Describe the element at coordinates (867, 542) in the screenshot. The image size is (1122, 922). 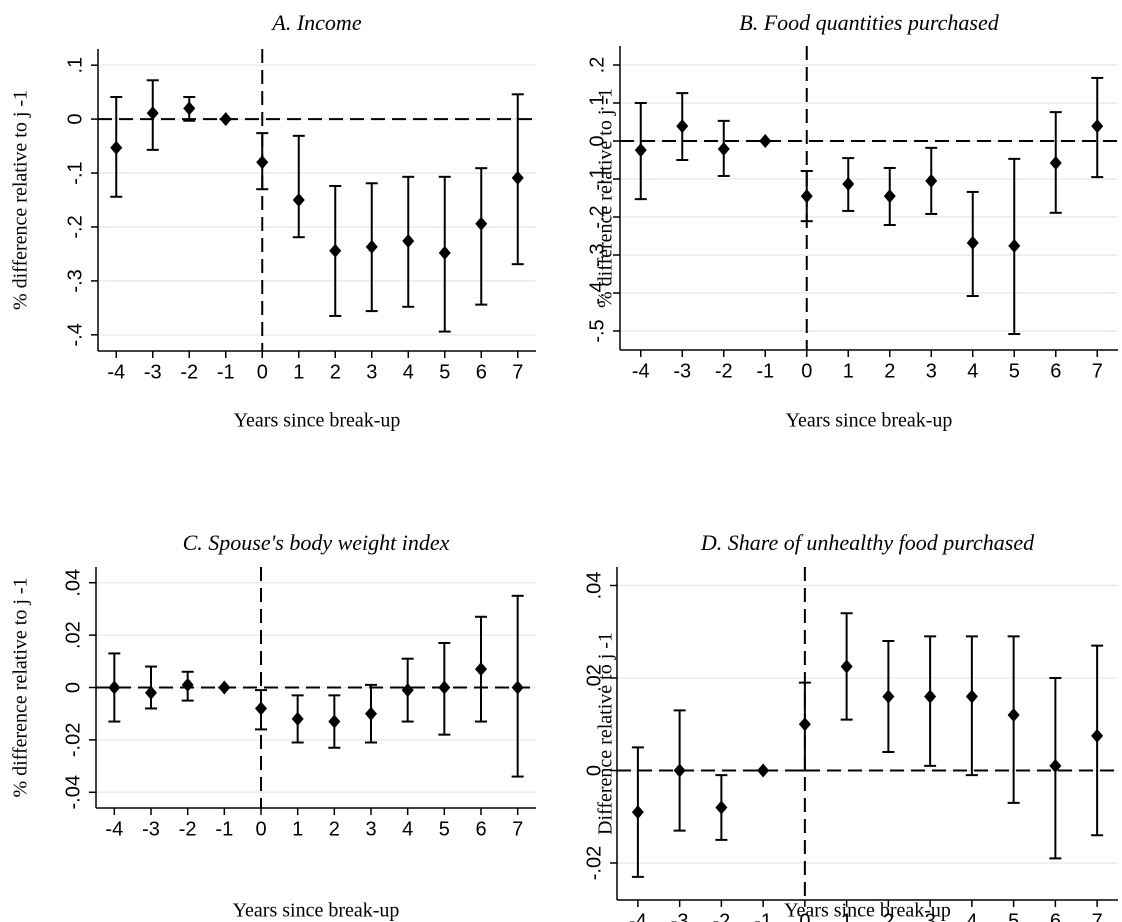
I see `chart-title: D. Share of unhealthy food purchased` at that location.